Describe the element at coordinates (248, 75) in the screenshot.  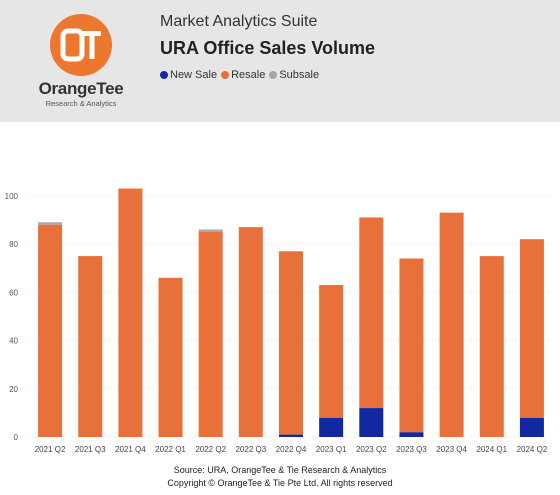
I see `legend-label: Resale` at that location.